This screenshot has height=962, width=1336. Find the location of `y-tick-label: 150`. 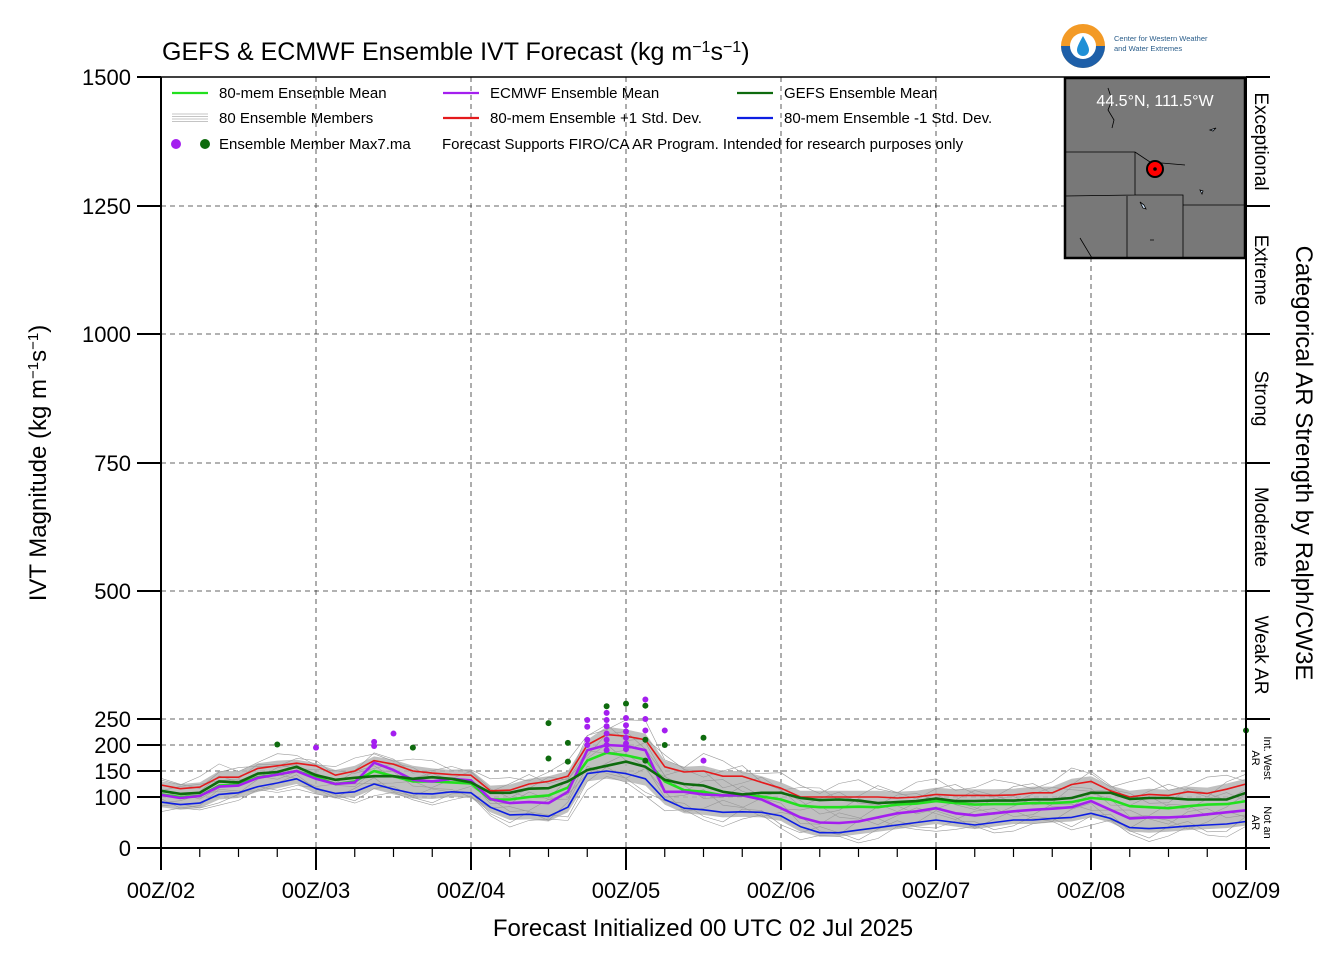

y-tick-label: 150 is located at coordinates (112, 771).